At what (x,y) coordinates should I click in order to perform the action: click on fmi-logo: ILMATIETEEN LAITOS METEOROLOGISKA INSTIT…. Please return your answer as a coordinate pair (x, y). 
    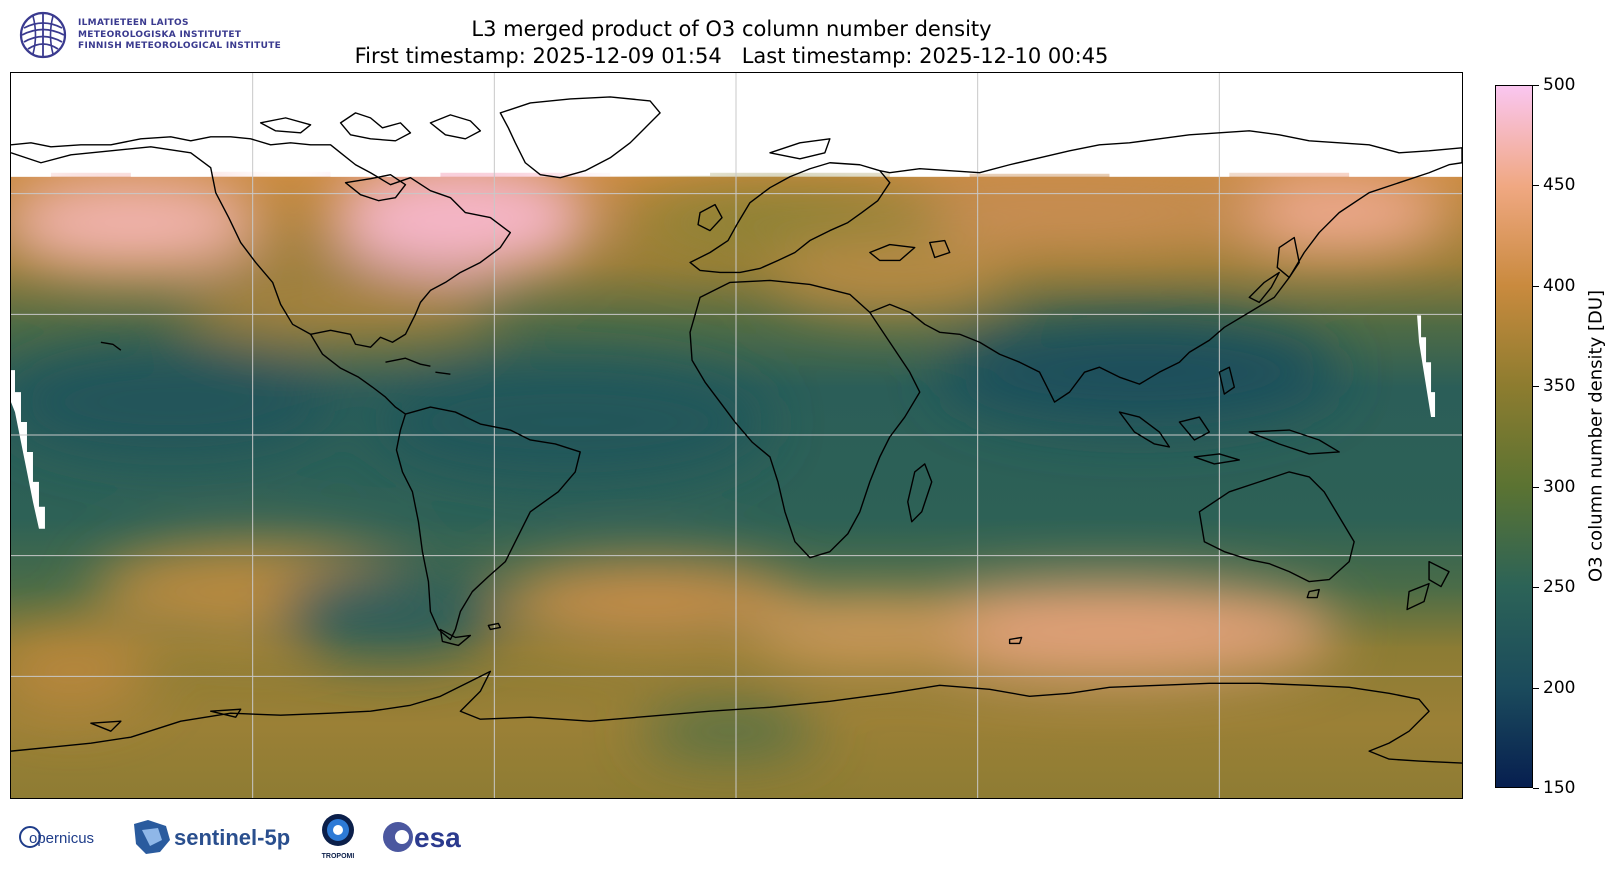
    Looking at the image, I should click on (153, 35).